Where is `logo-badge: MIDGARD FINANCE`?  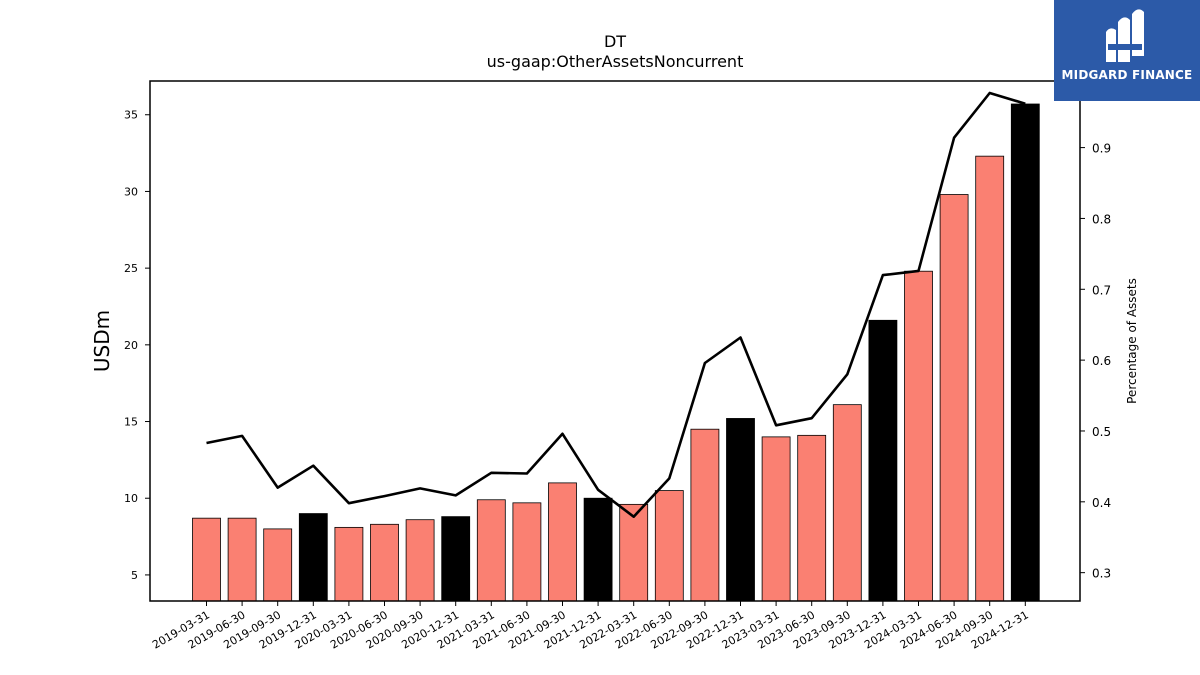 logo-badge: MIDGARD FINANCE is located at coordinates (1127, 50).